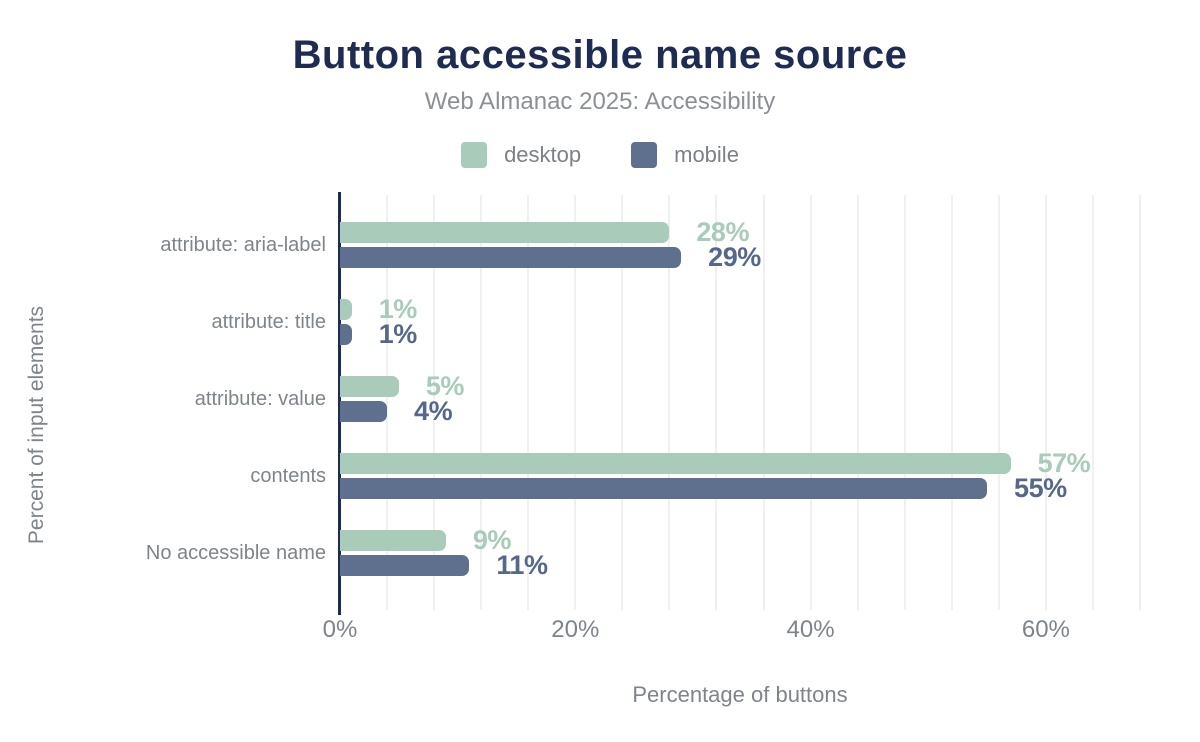 The image size is (1200, 742). What do you see at coordinates (740, 694) in the screenshot?
I see `x-axis-title: Percentage of buttons` at bounding box center [740, 694].